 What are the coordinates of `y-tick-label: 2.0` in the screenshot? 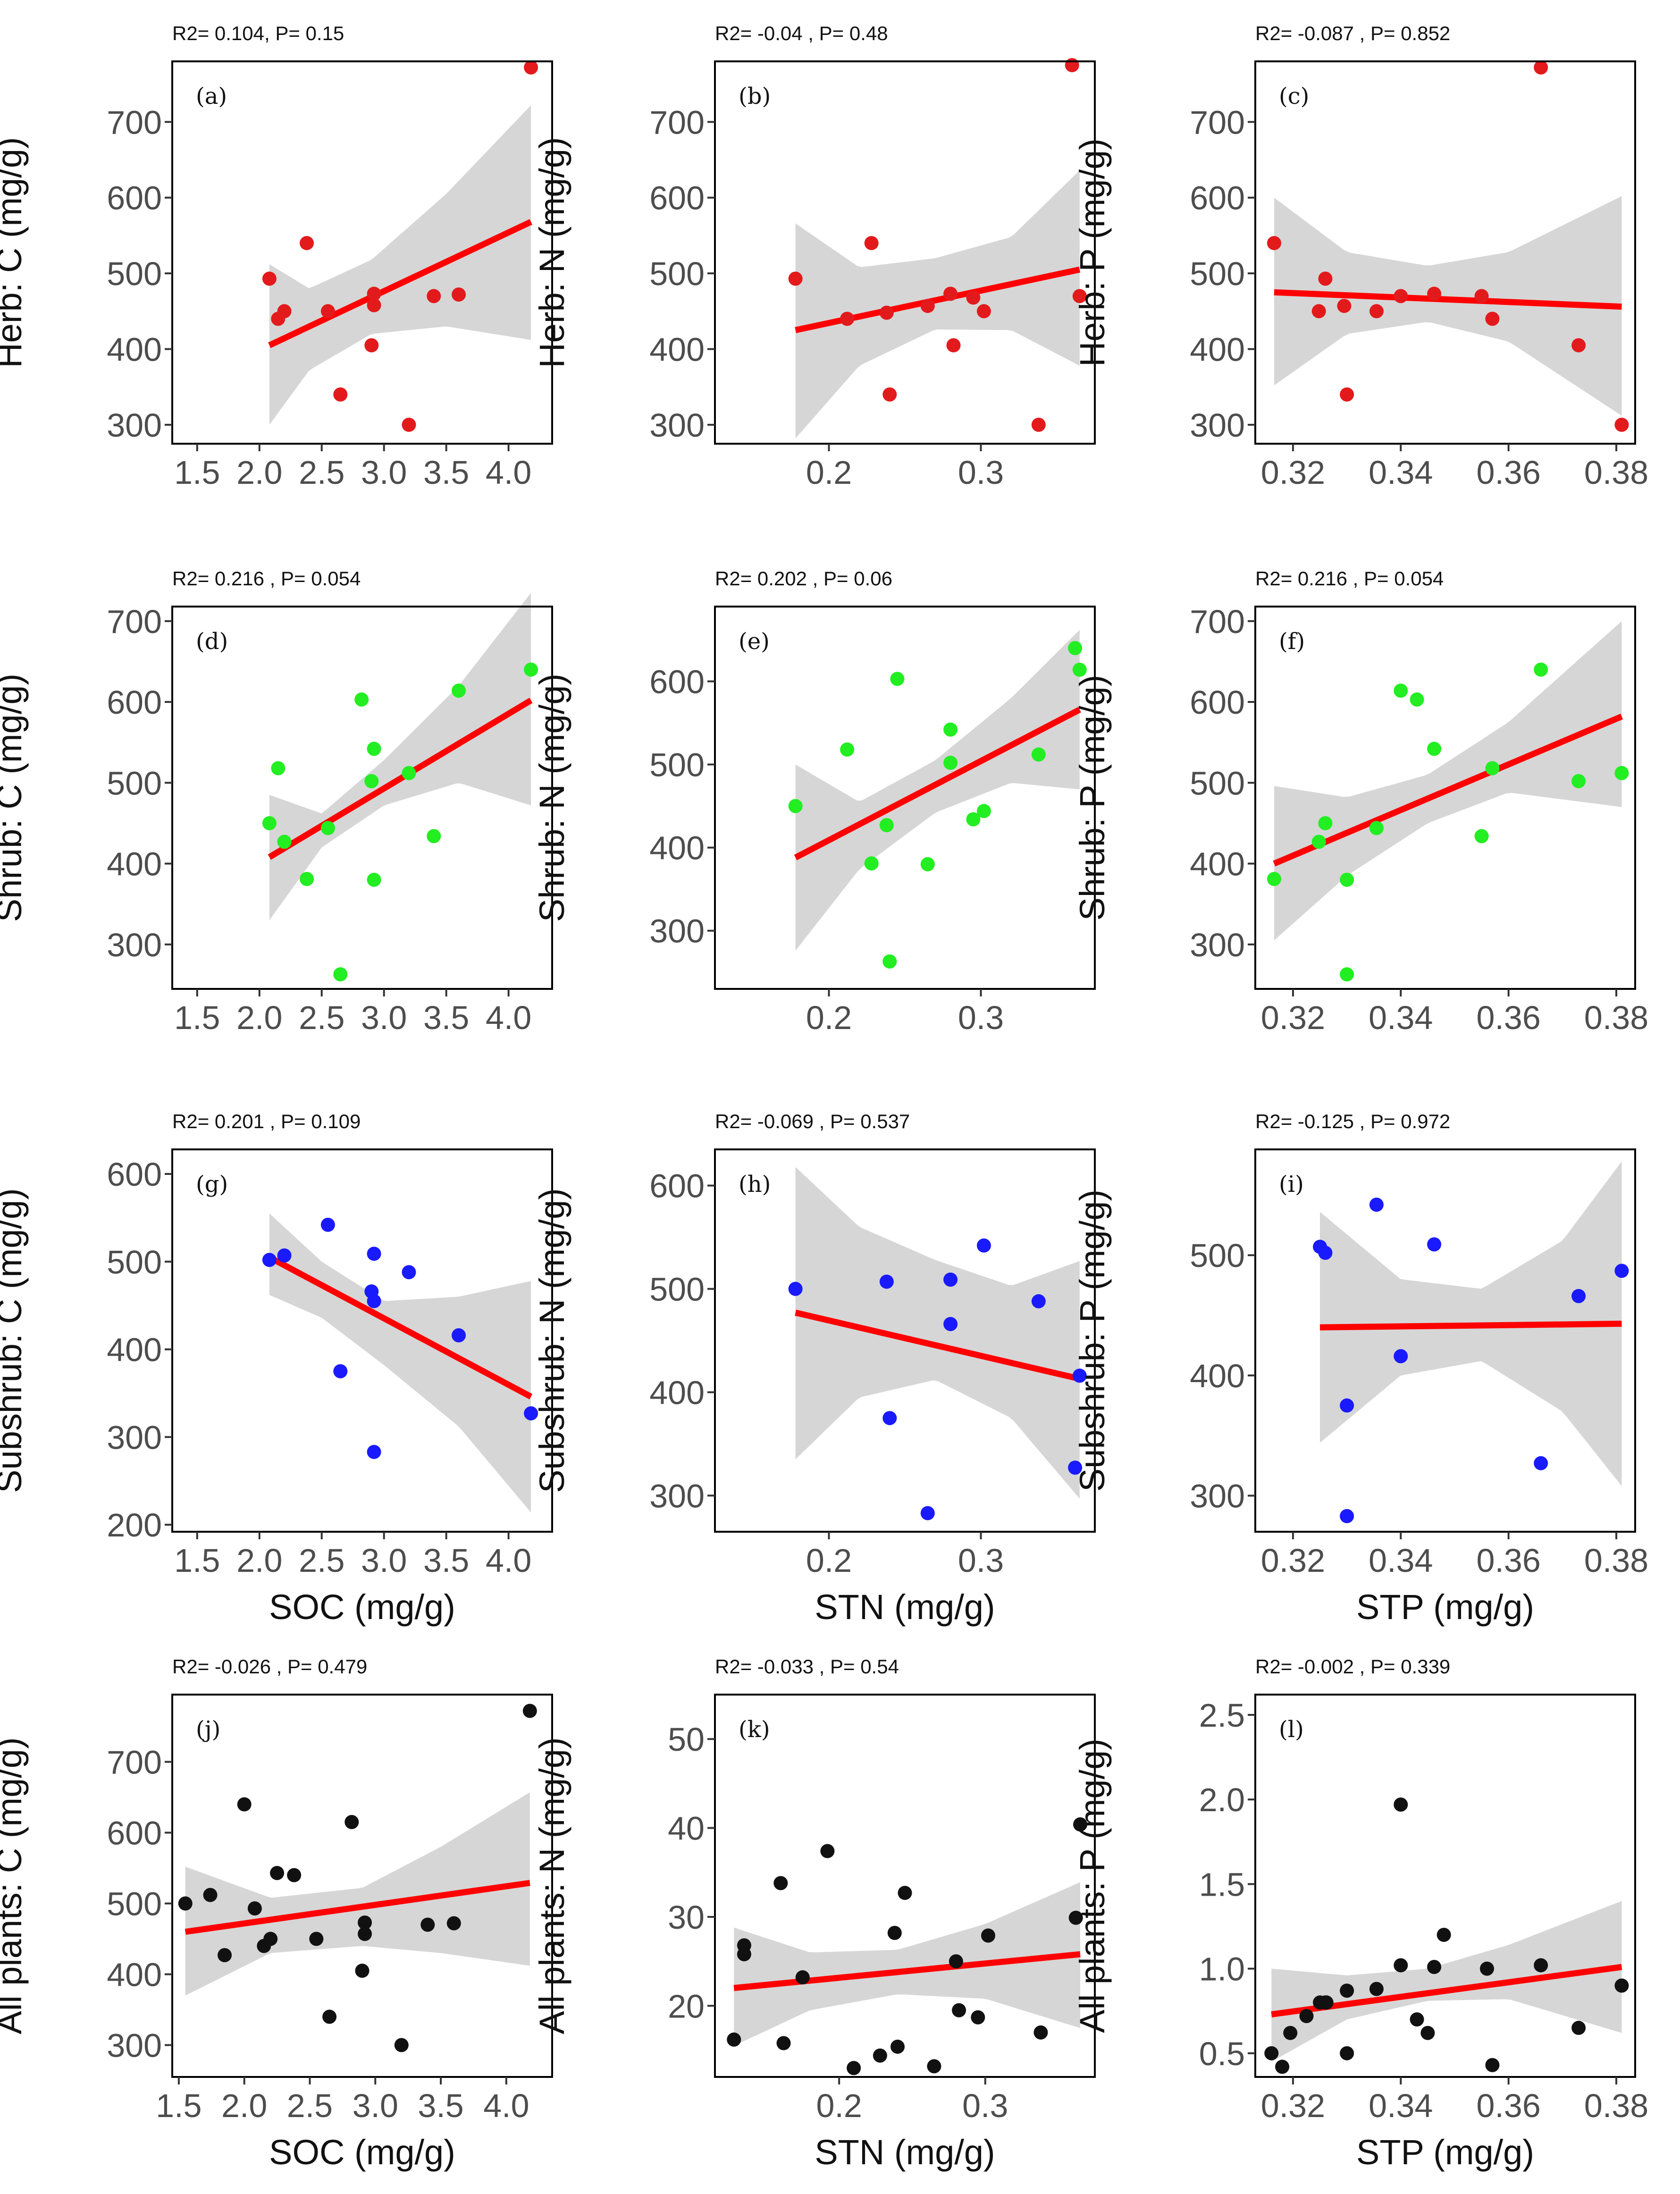 It's located at (1222, 1799).